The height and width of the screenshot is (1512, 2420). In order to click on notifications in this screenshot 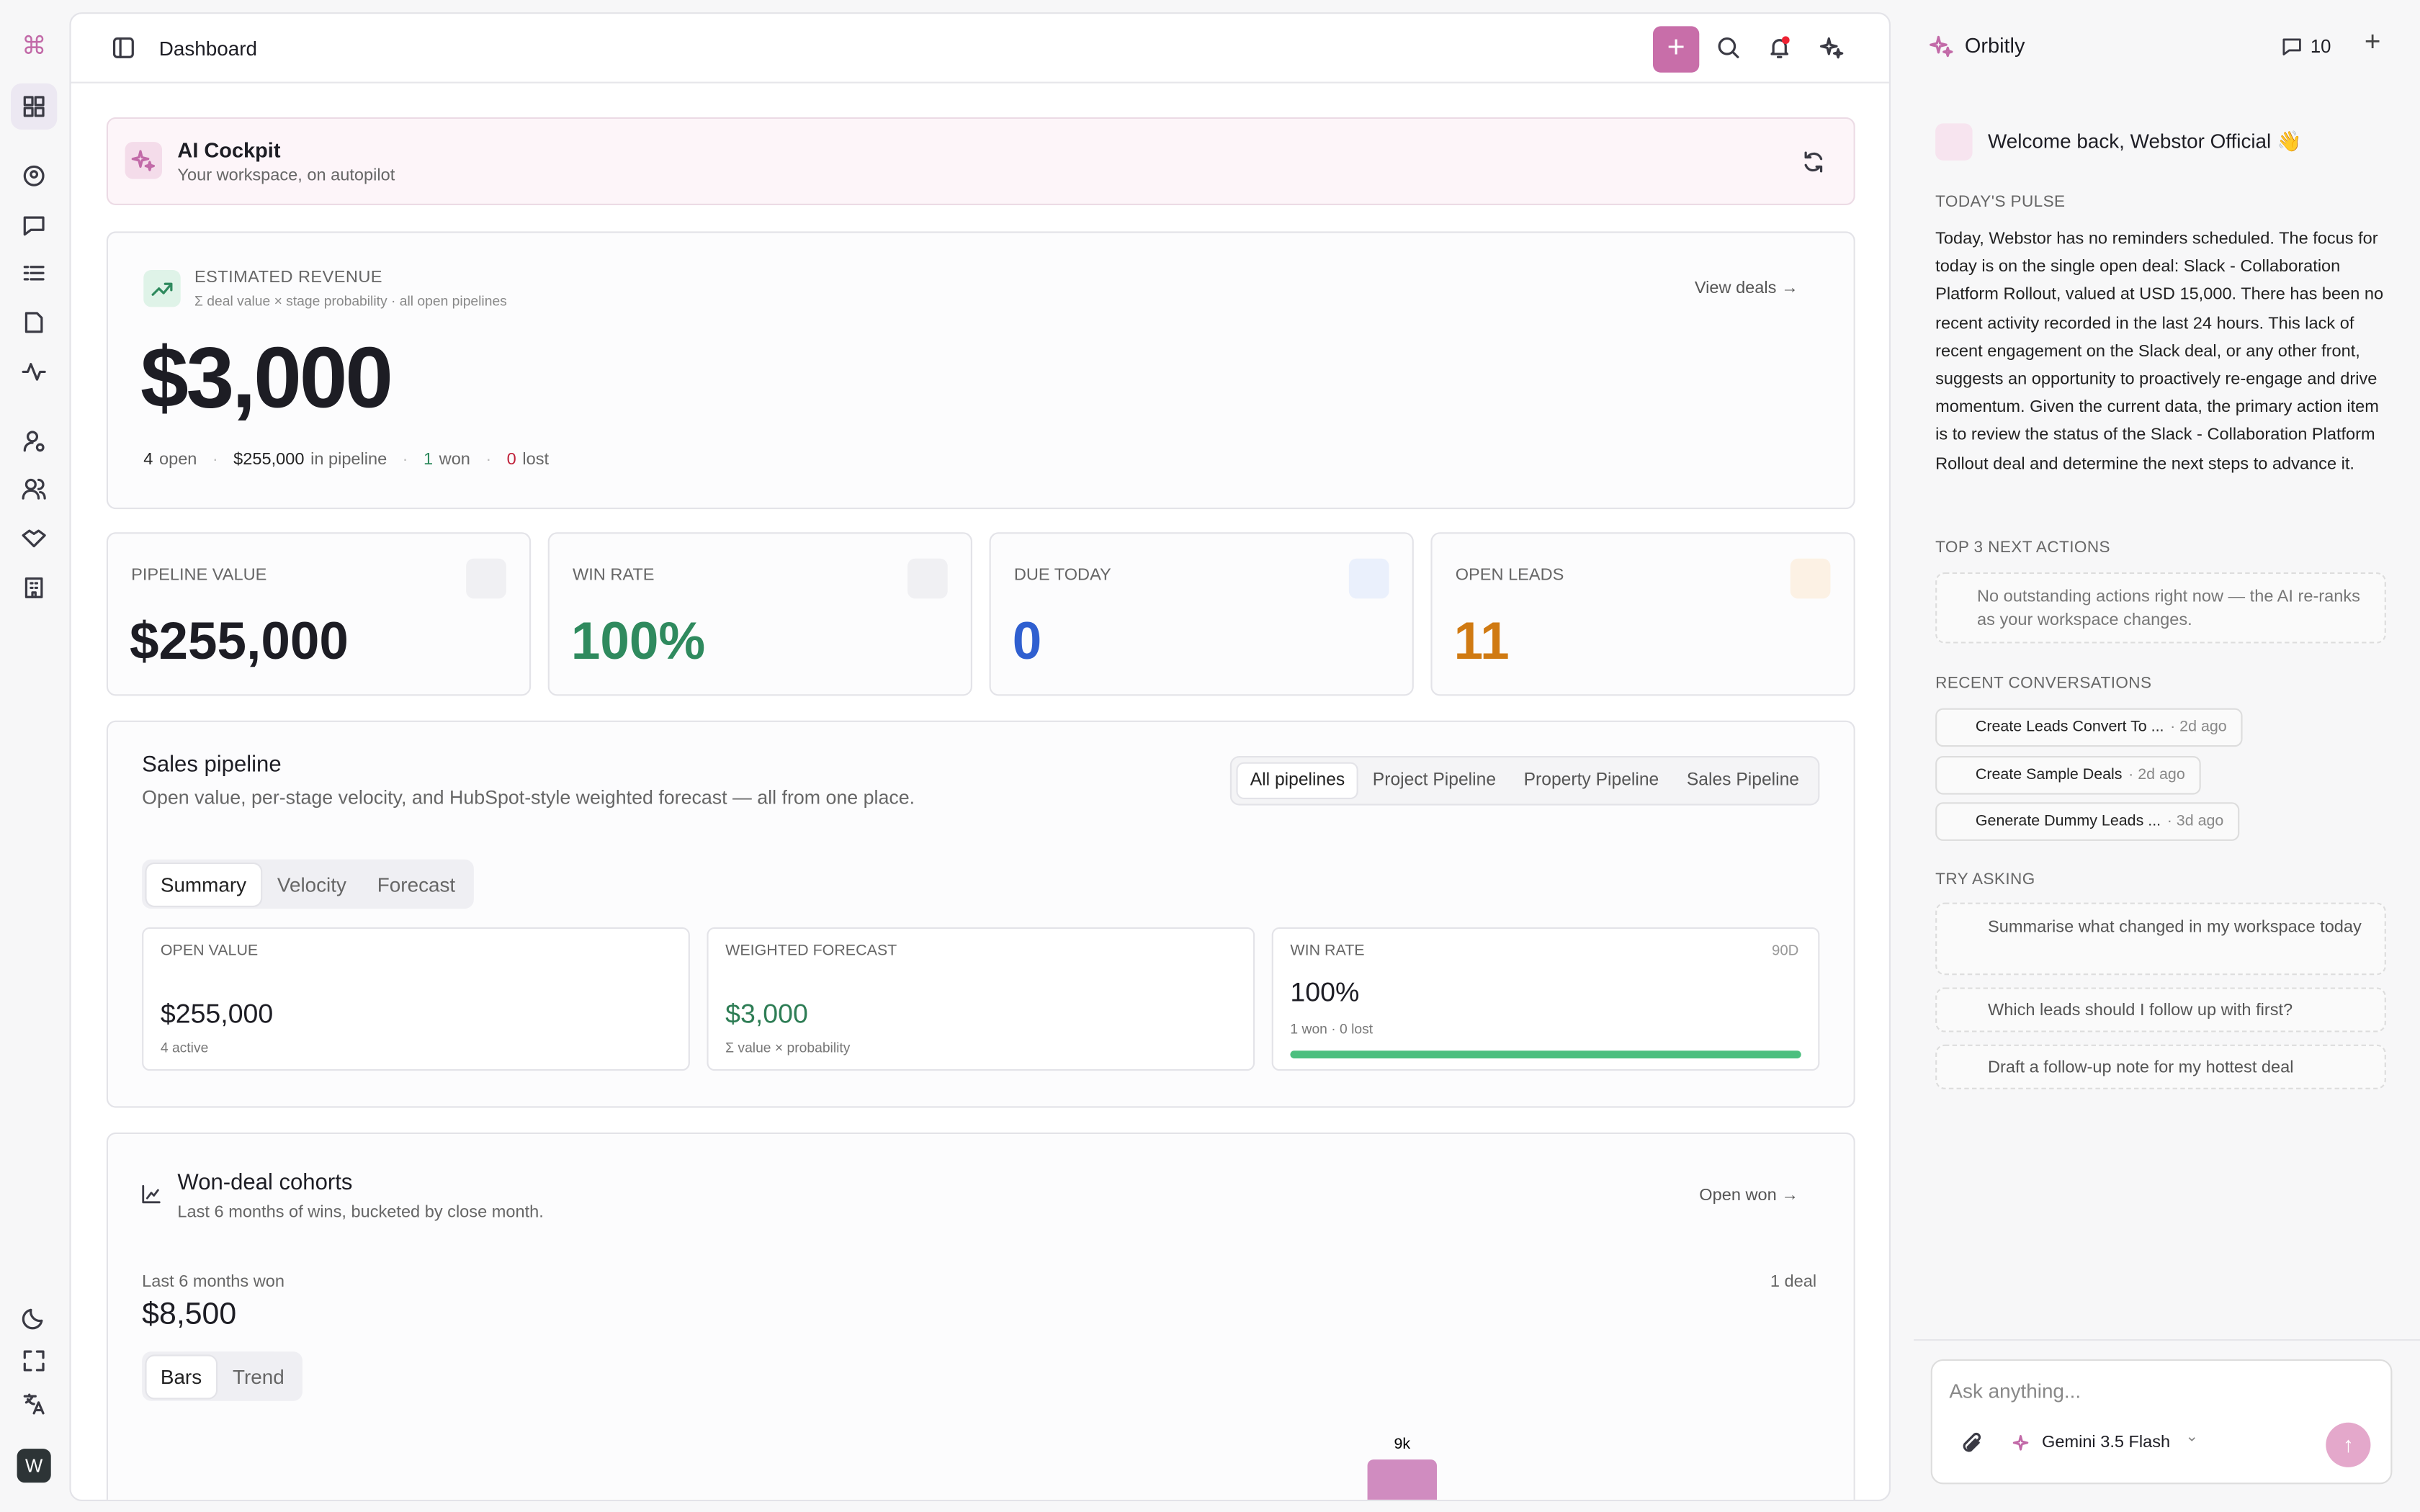, I will do `click(1779, 47)`.